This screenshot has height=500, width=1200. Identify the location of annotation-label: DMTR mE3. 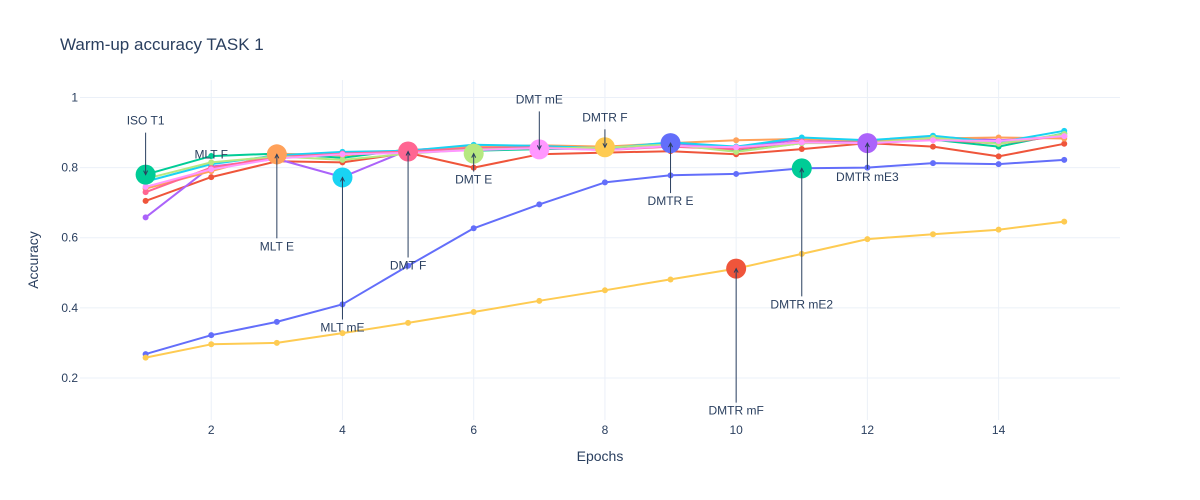
(867, 177).